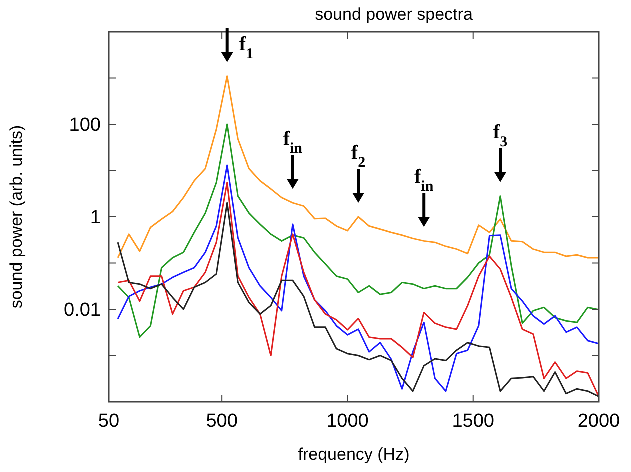 The image size is (631, 472). What do you see at coordinates (109, 421) in the screenshot?
I see `x-tick-label: 50` at bounding box center [109, 421].